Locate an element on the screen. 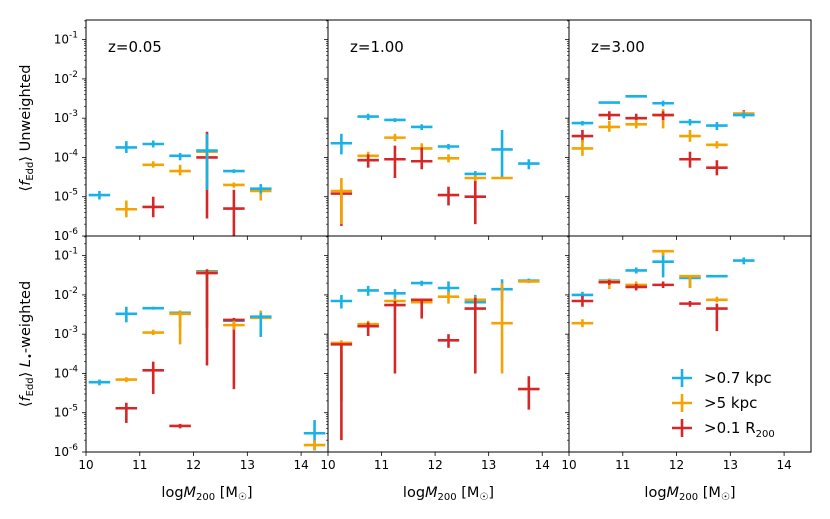 This screenshot has height=519, width=830. legend-label: >0.1 R200 is located at coordinates (739, 429).